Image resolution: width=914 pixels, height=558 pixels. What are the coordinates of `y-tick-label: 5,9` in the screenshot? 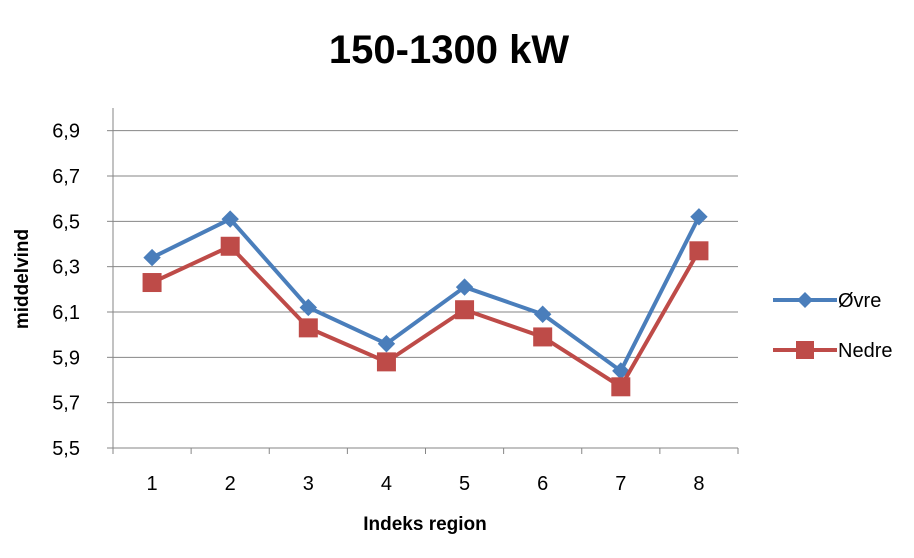 It's located at (66, 358).